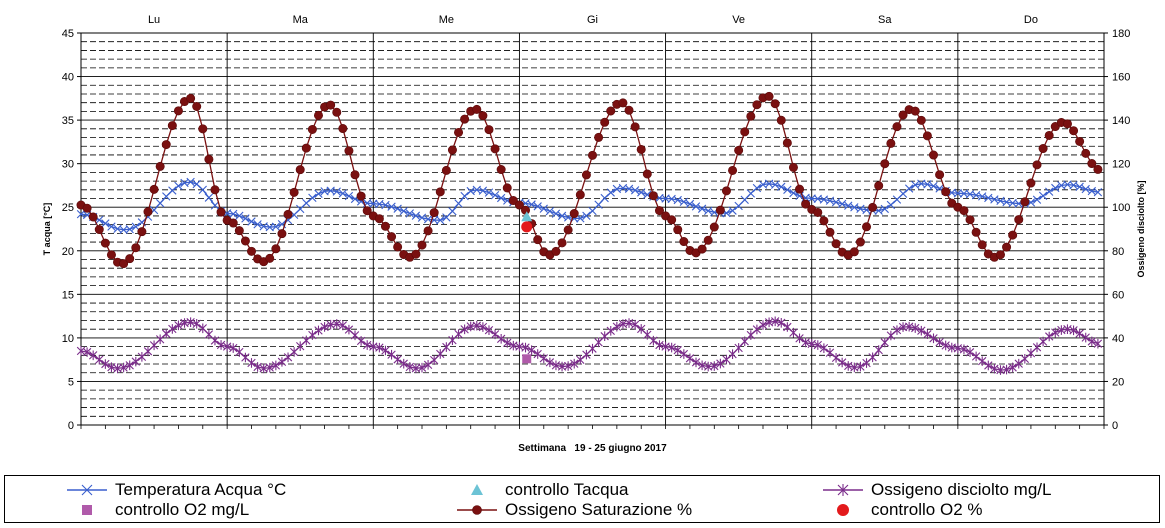 Image resolution: width=1165 pixels, height=528 pixels. What do you see at coordinates (1121, 121) in the screenshot?
I see `y2-tick-label: 140` at bounding box center [1121, 121].